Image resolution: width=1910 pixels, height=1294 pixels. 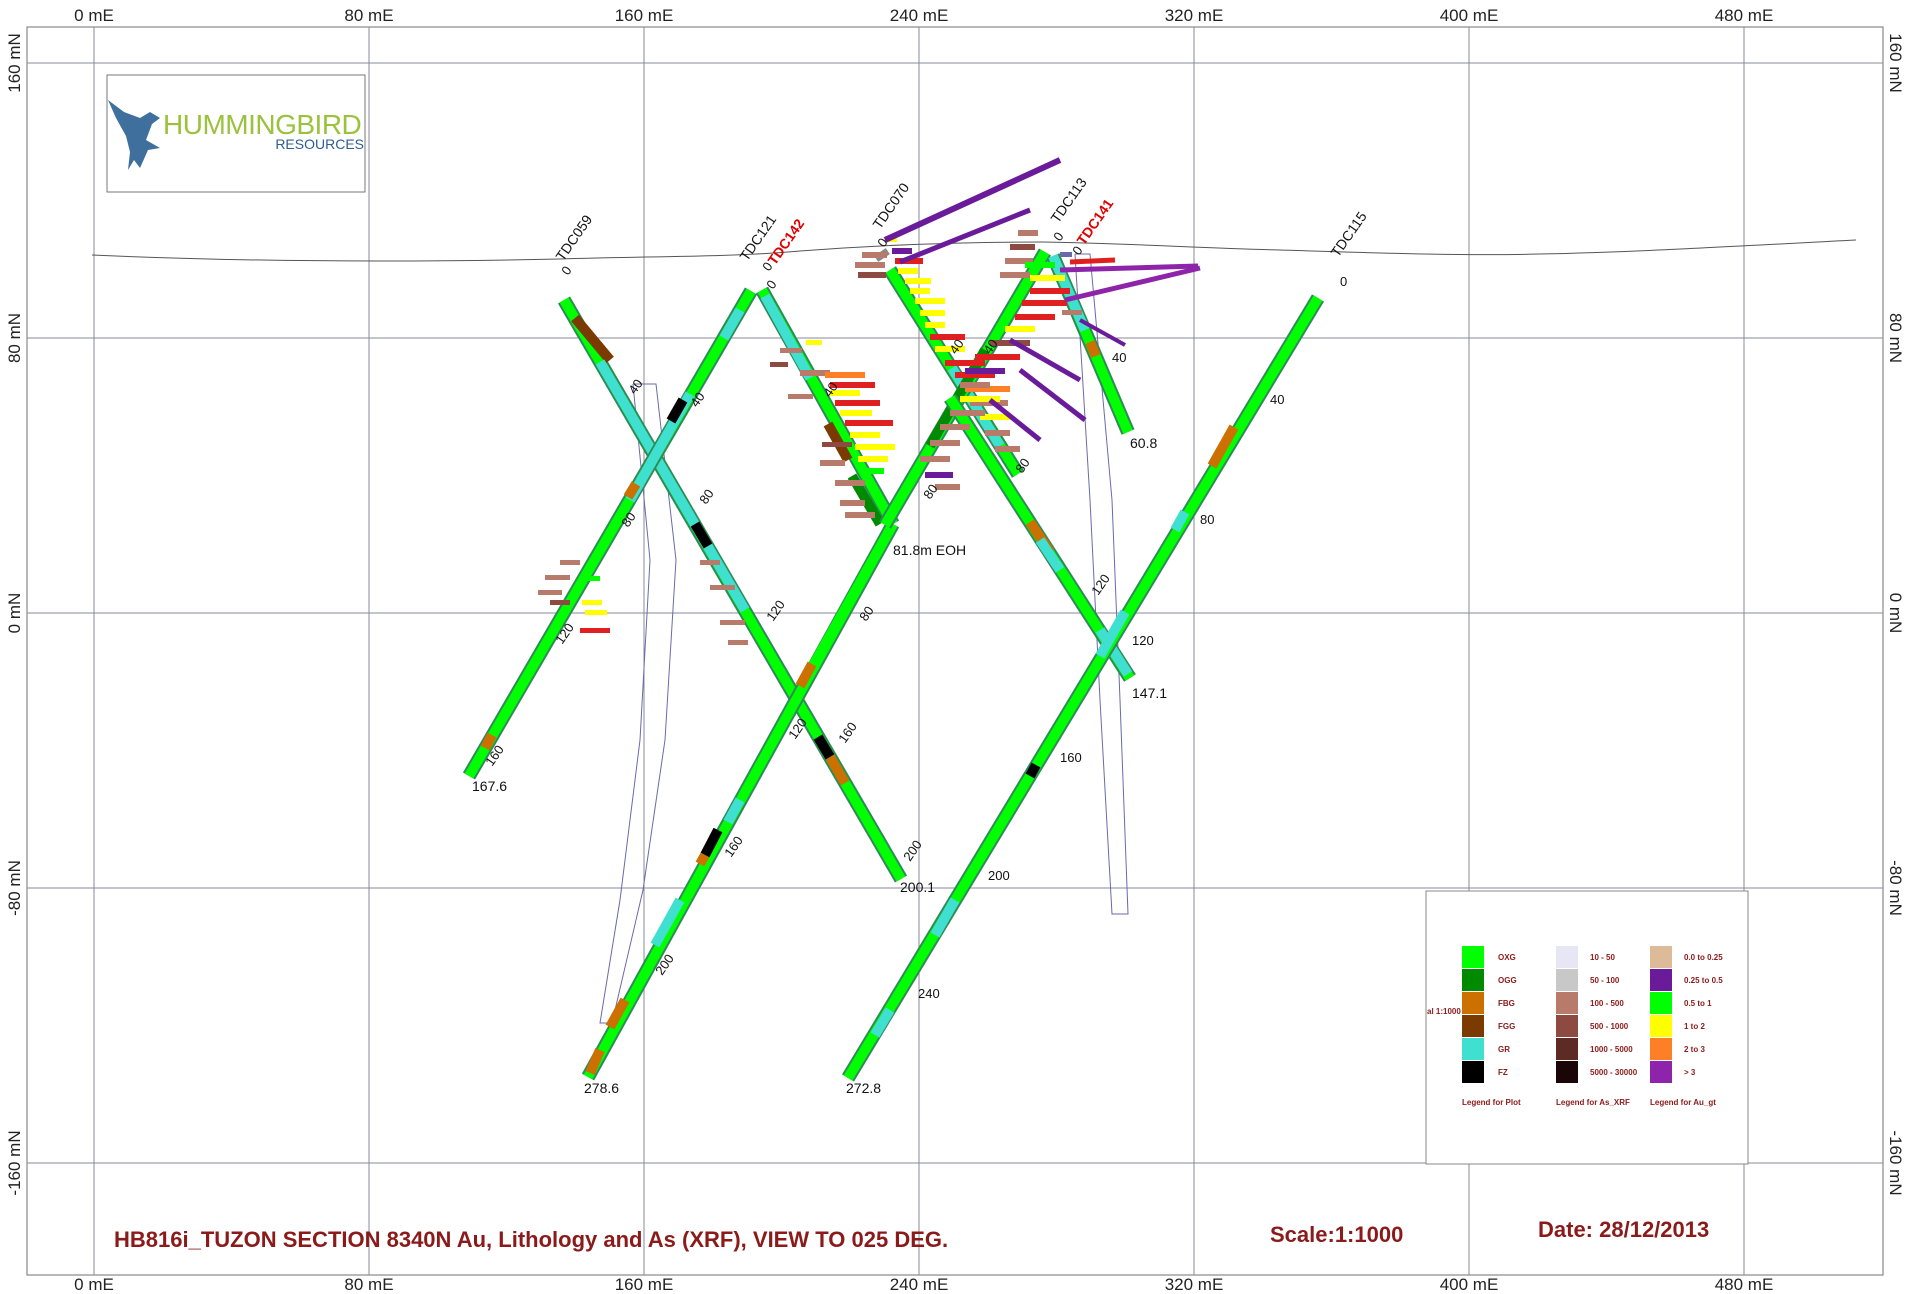 What do you see at coordinates (929, 550) in the screenshot?
I see `eoh-tdc070: 81.8m EOH` at bounding box center [929, 550].